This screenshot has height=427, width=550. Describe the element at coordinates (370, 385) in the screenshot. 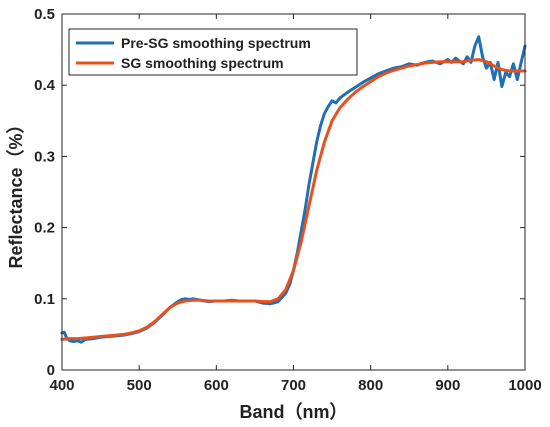

I see `x-tick-label: 800` at that location.